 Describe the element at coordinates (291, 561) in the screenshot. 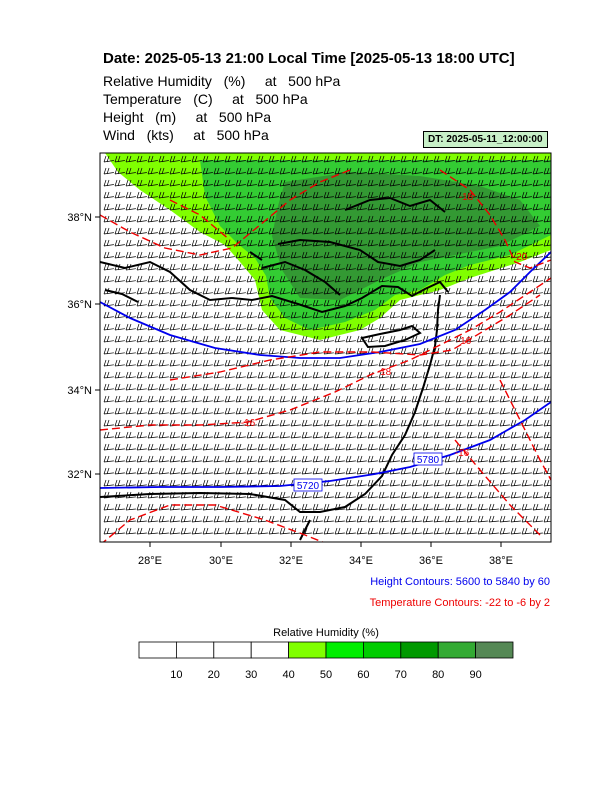

I see `lon-tick-label: 32°E` at that location.